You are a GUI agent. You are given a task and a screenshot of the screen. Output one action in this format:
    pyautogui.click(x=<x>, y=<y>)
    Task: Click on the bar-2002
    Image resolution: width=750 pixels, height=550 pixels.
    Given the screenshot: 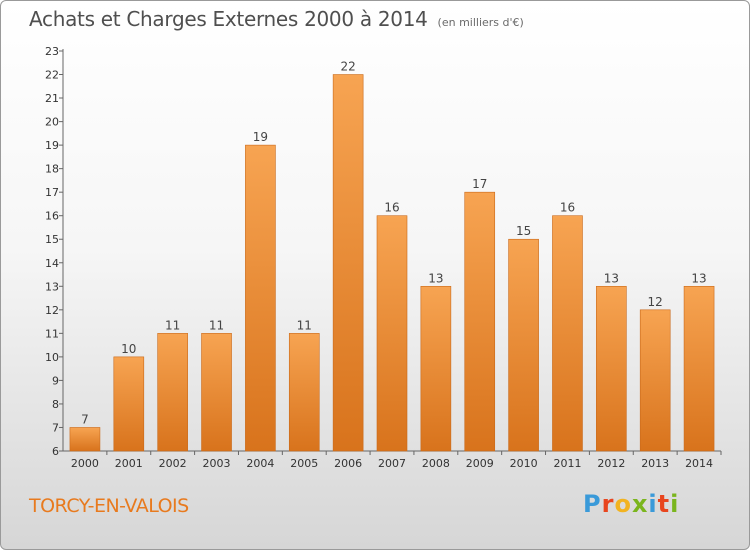 What is the action you would take?
    pyautogui.click(x=172, y=392)
    